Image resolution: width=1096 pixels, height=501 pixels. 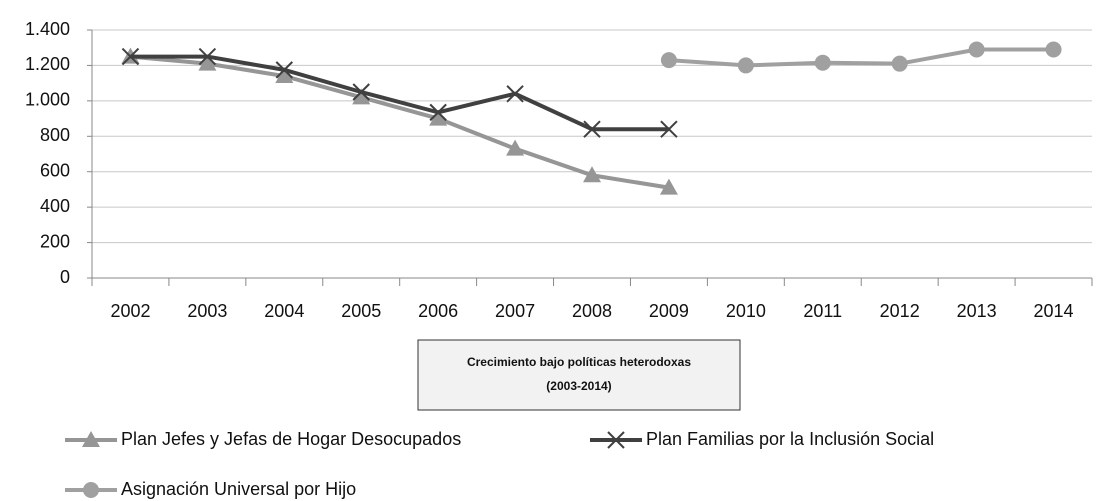 What do you see at coordinates (592, 311) in the screenshot?
I see `x-tick-label: 2008` at bounding box center [592, 311].